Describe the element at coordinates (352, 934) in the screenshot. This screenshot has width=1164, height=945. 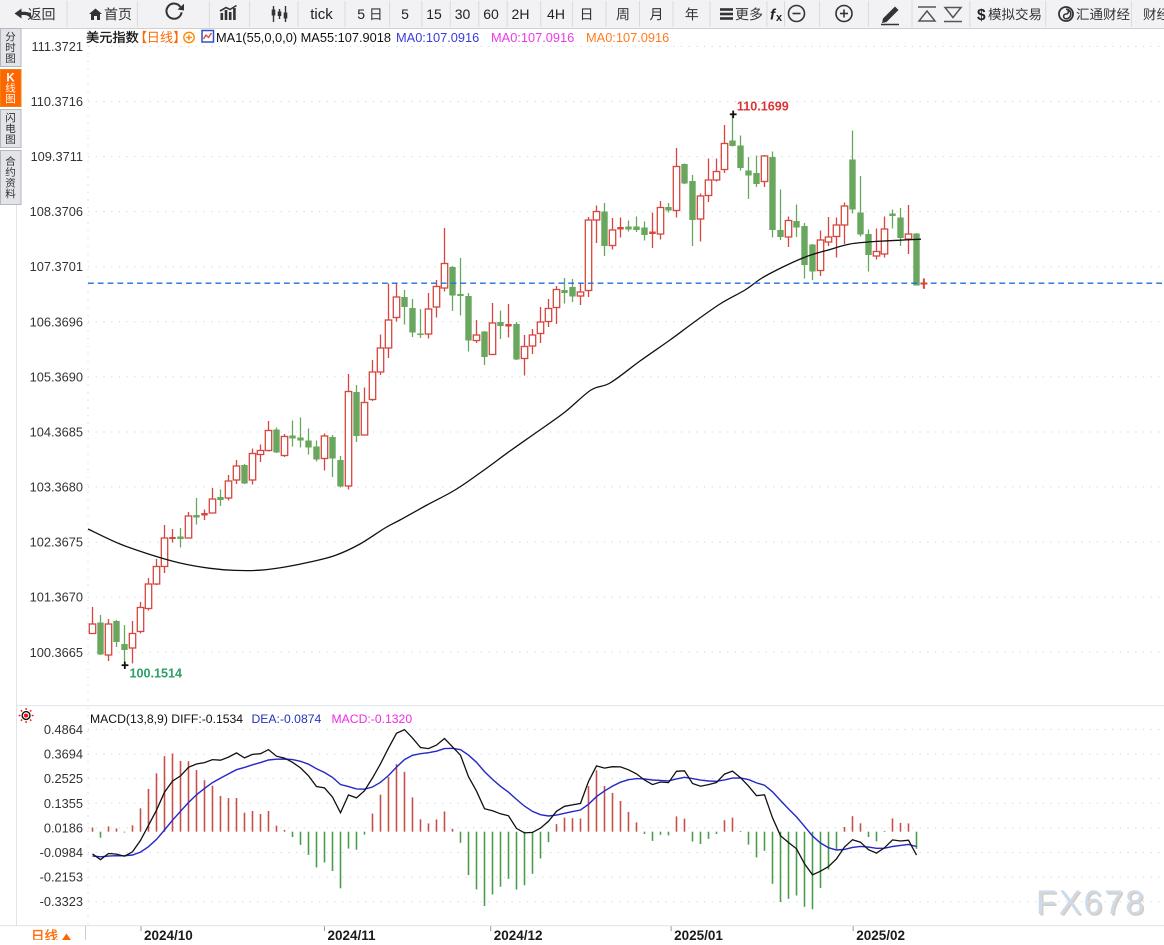
I see `svg-text: 2024/11` at that location.